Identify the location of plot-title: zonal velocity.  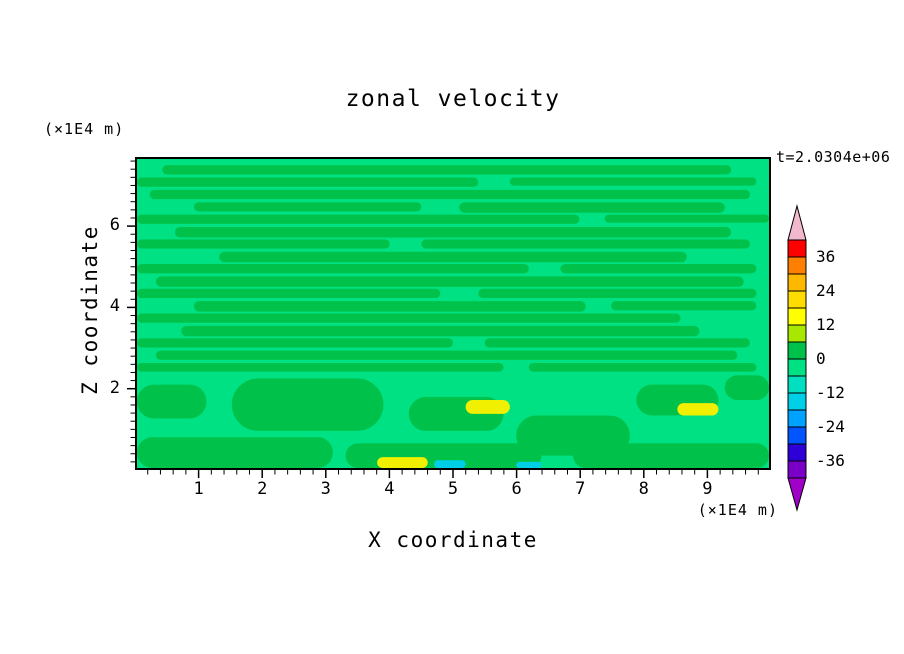
(453, 99).